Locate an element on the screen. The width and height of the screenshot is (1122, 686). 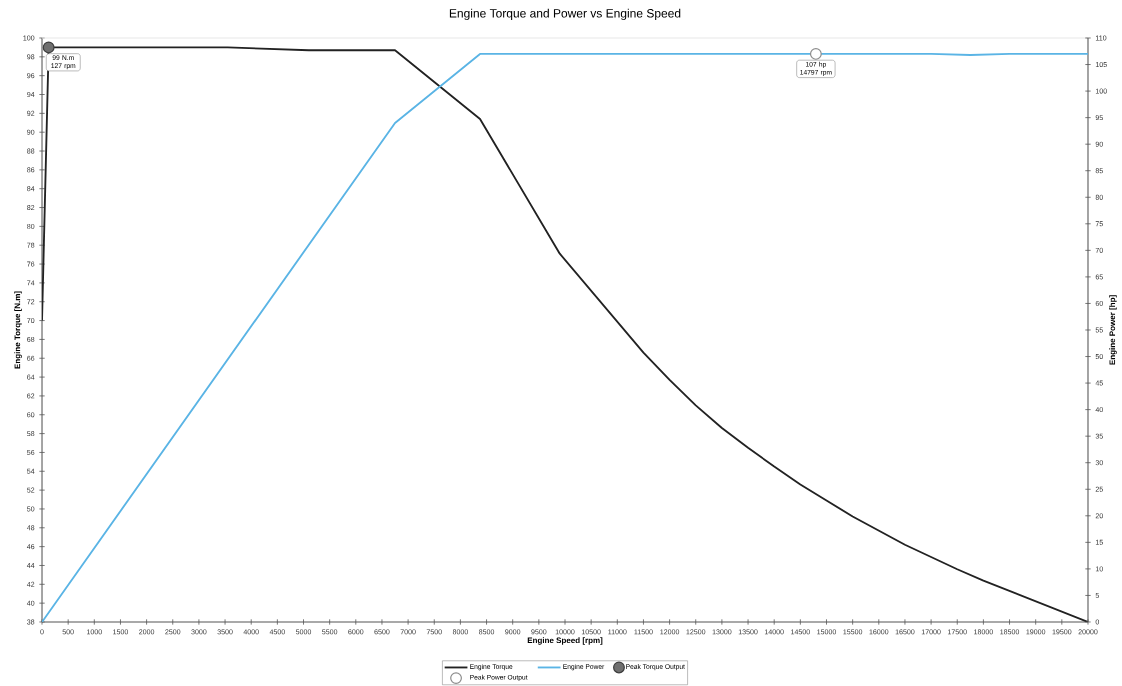
chart-title: Engine Torque and Power vs Engine Speed is located at coordinates (565, 14).